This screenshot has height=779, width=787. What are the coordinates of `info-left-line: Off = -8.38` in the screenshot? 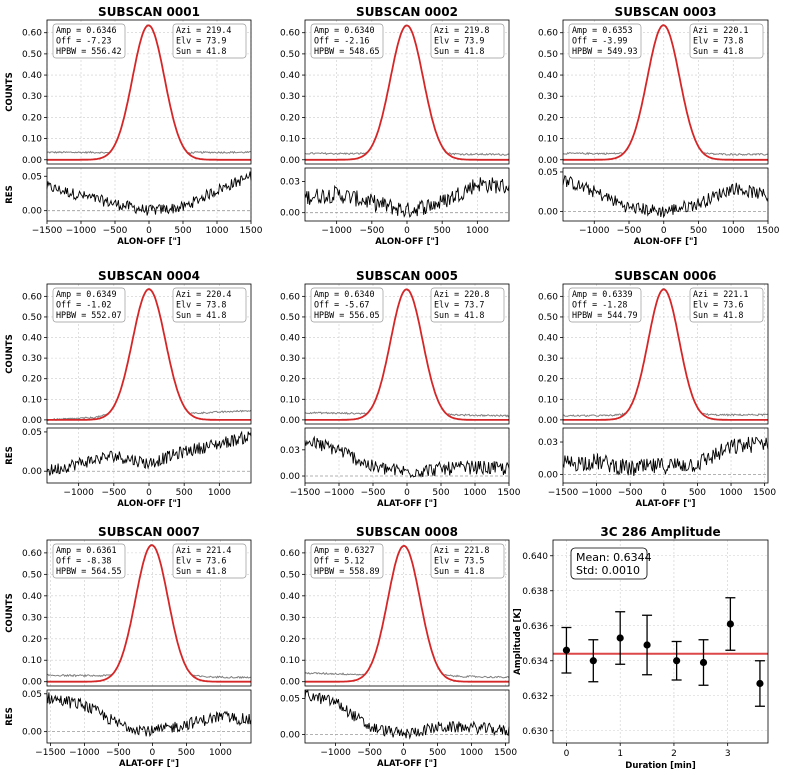 It's located at (83, 561).